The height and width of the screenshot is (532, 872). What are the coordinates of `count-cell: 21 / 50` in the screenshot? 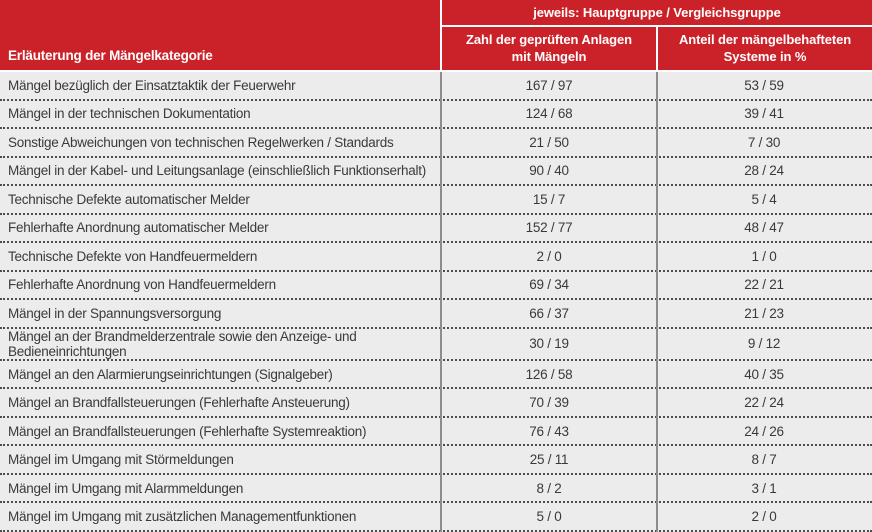 It's located at (549, 142).